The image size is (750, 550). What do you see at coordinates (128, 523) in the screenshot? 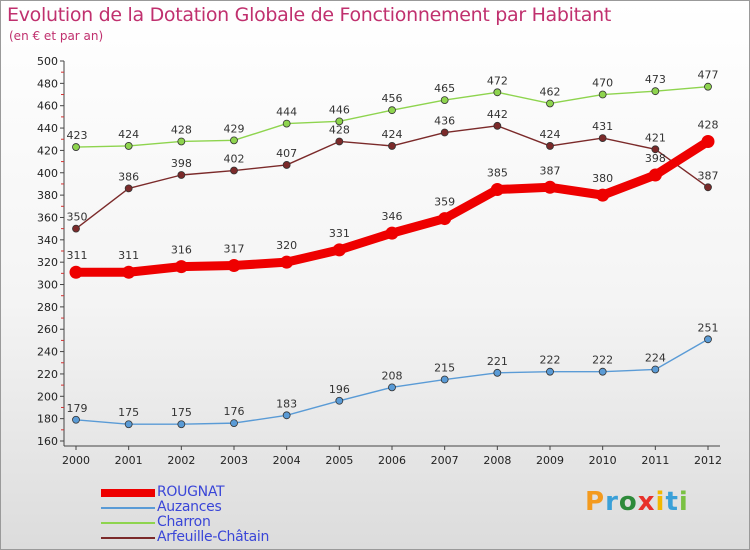
I see `legend-swatch-charron` at bounding box center [128, 523].